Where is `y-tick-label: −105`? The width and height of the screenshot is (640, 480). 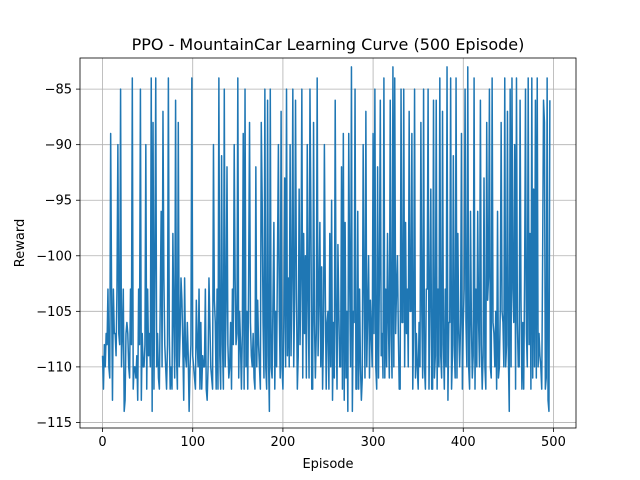 y-tick-label: −105 is located at coordinates (54, 312).